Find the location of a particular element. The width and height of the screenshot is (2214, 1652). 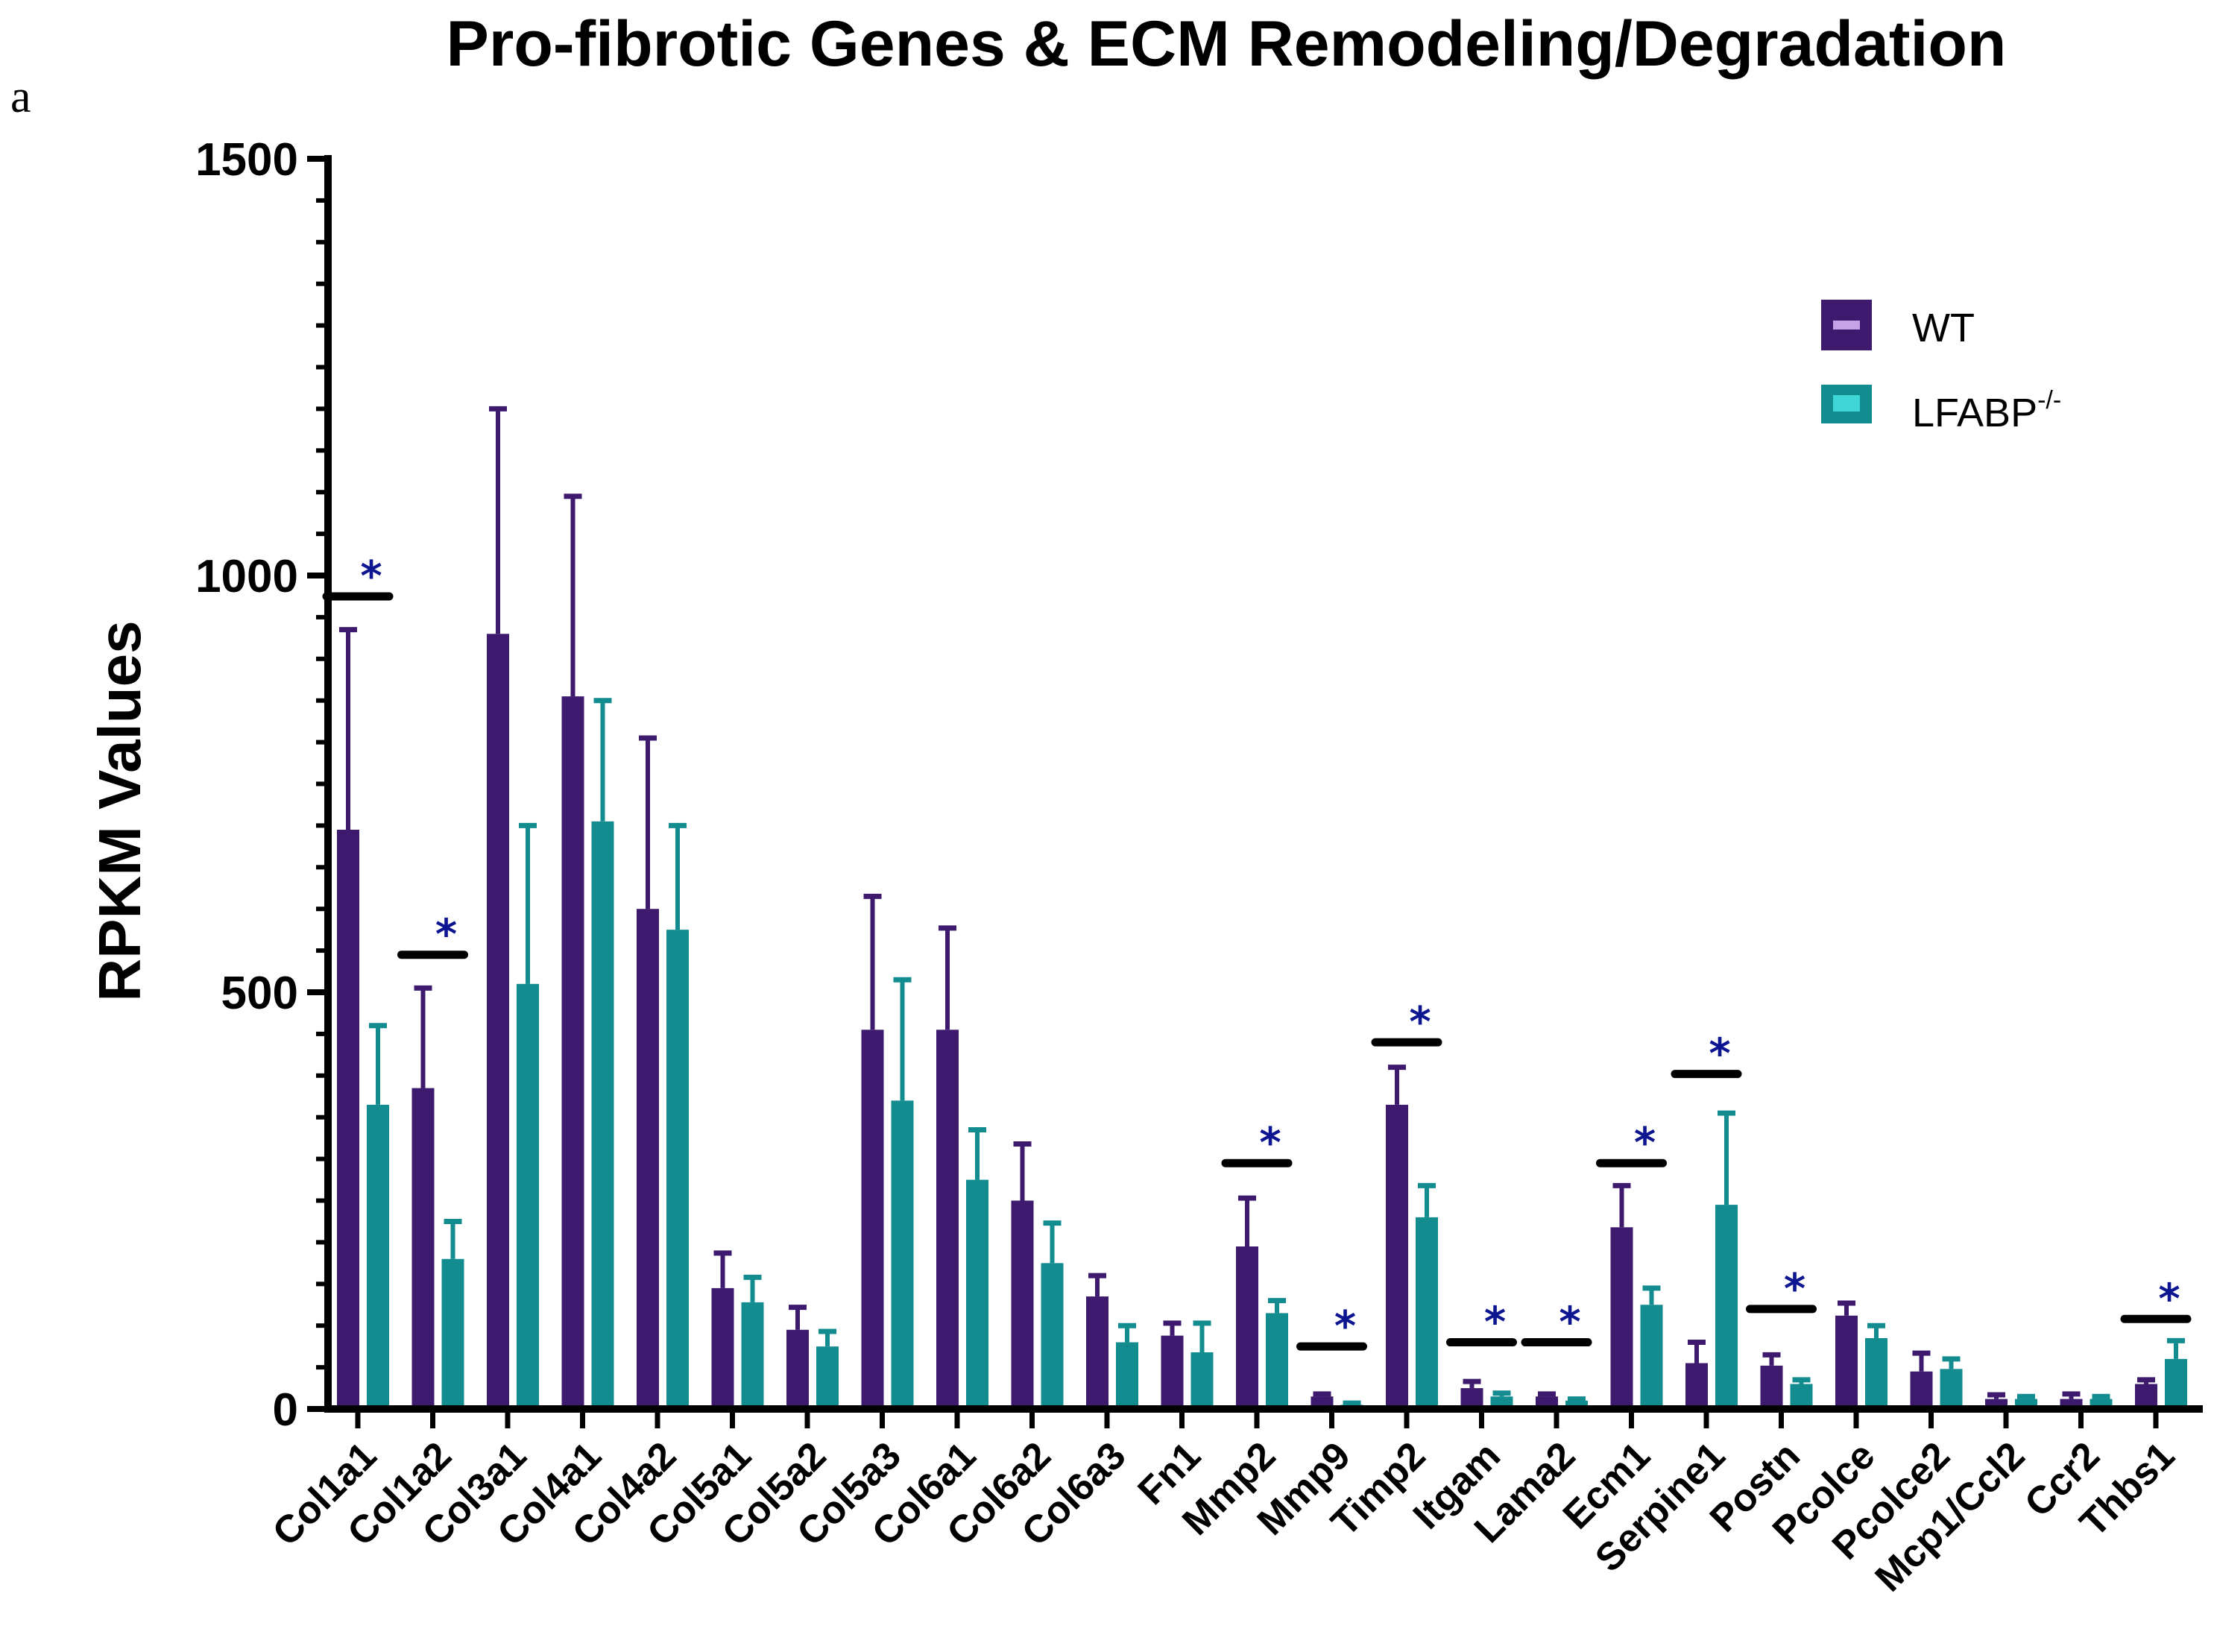

bar-lfabp-thbs1 is located at coordinates (2176, 1384).